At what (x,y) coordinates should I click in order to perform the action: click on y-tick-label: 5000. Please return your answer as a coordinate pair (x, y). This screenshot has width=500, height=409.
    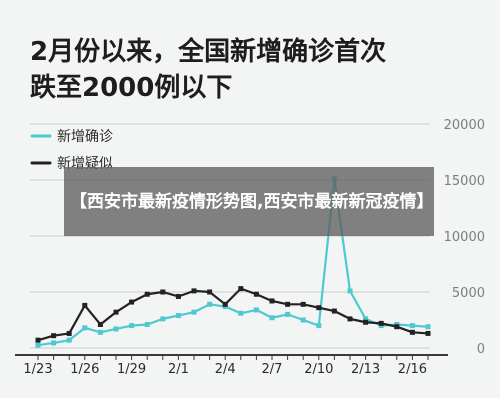
    Looking at the image, I should click on (468, 293).